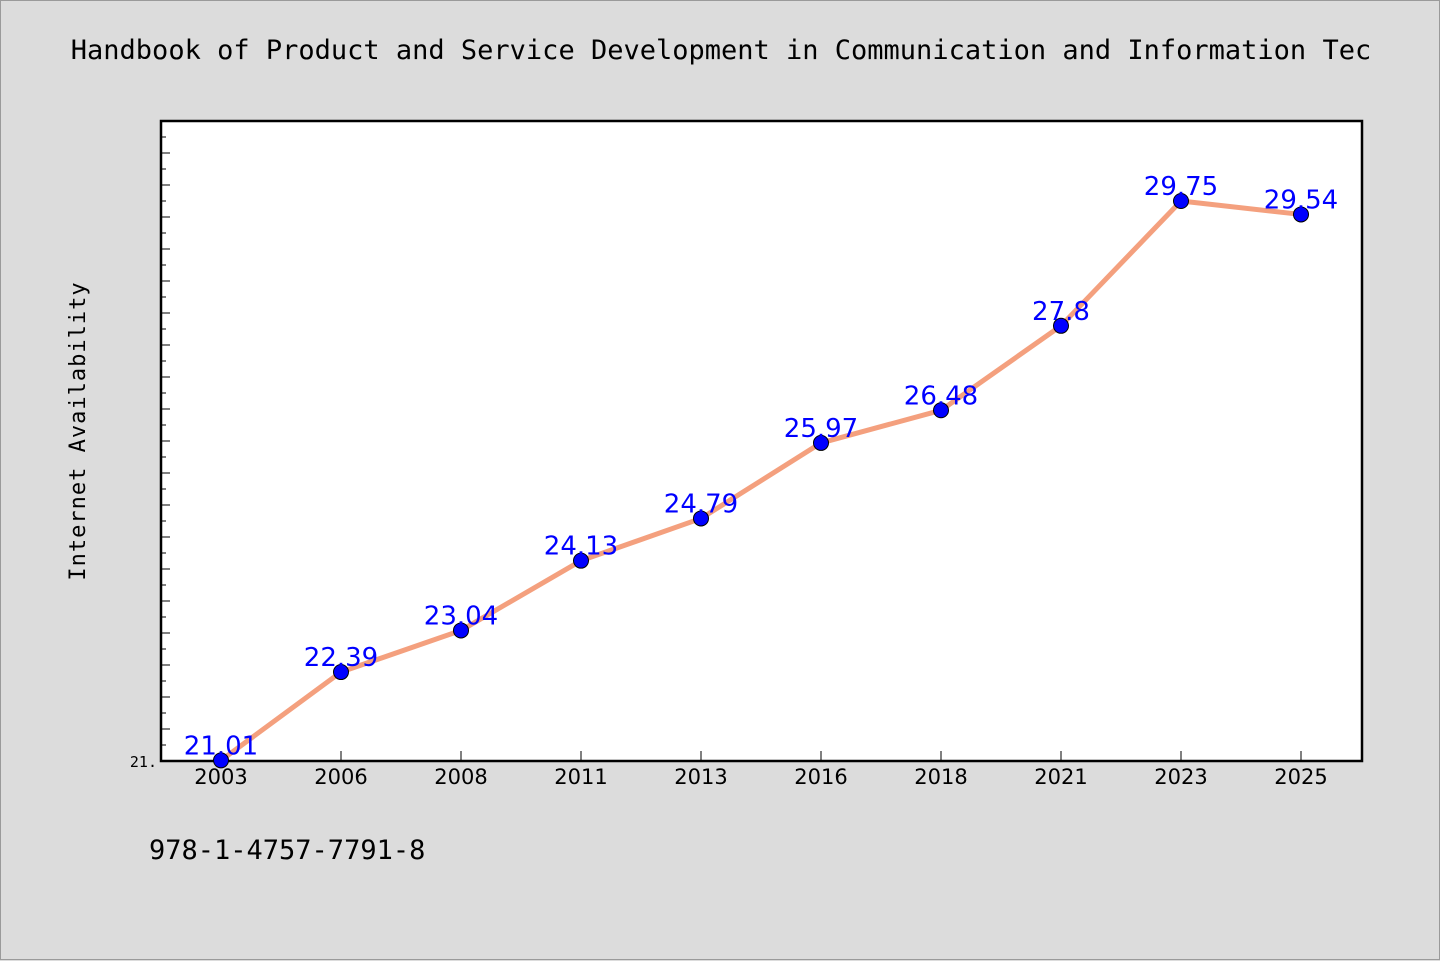 This screenshot has height=961, width=1440. Describe the element at coordinates (341, 658) in the screenshot. I see `data-label: 22.39` at that location.